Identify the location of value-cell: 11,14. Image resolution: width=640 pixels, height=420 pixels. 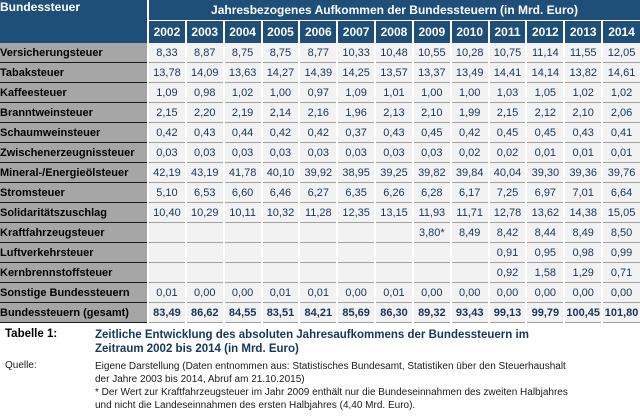
(545, 53).